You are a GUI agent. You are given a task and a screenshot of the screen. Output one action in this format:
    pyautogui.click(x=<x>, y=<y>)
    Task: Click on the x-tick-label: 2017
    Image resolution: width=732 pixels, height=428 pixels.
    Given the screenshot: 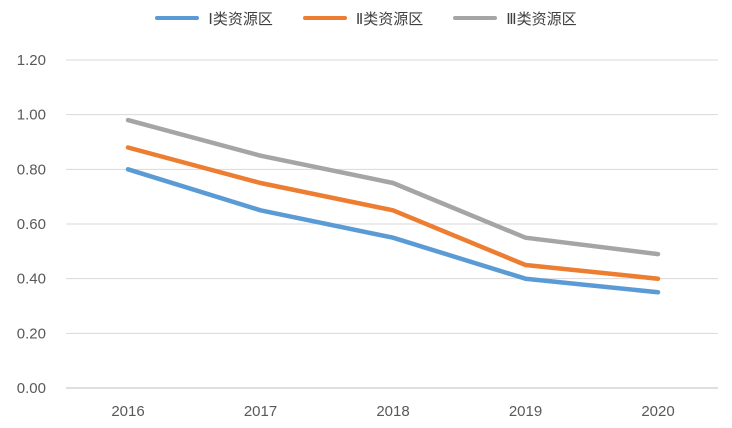 What is the action you would take?
    pyautogui.click(x=260, y=411)
    